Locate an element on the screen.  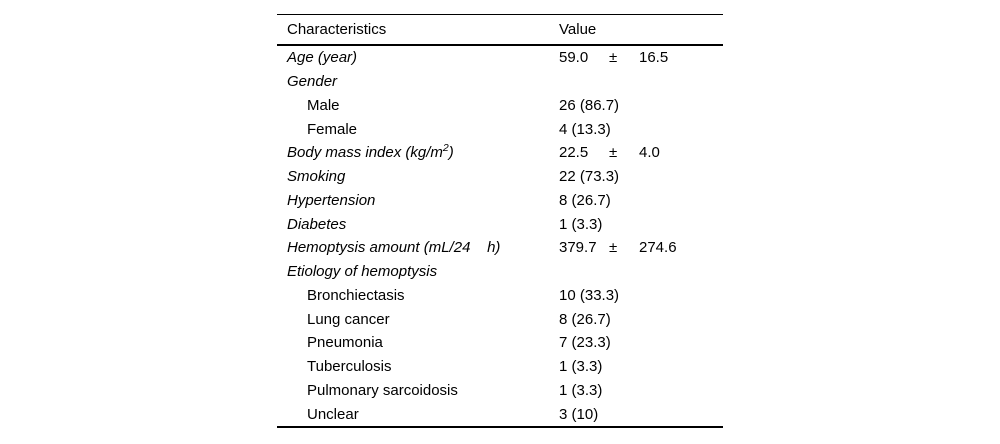
row-label: Tuberculosis is located at coordinates (418, 366).